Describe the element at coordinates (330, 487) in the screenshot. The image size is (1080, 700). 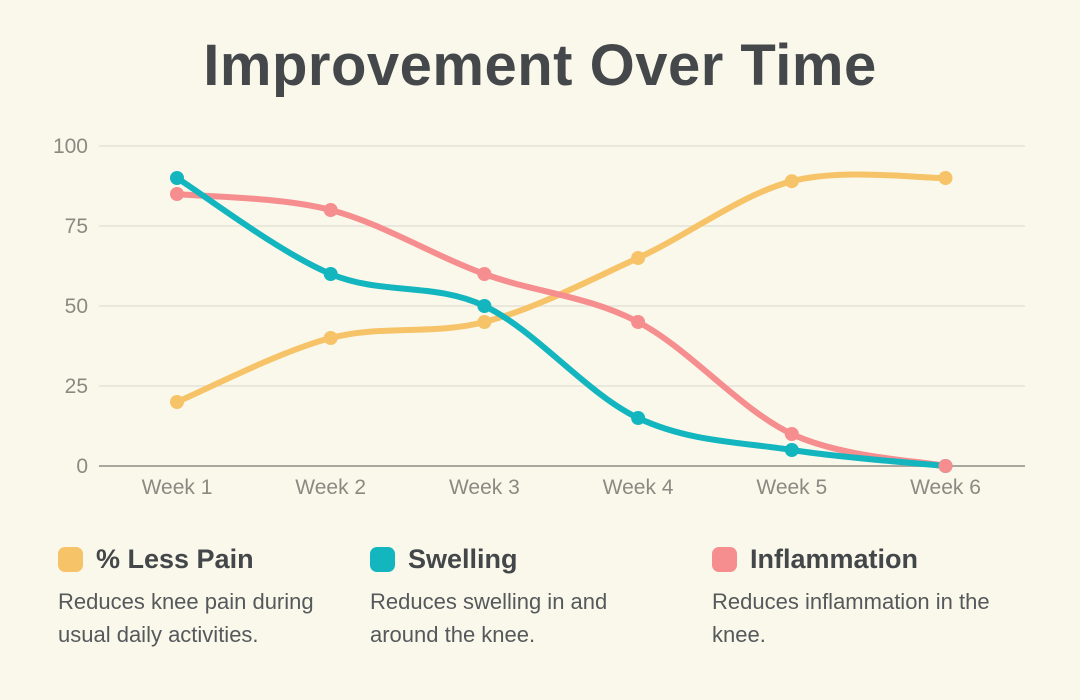
I see `x-tick-label: Week 2` at that location.